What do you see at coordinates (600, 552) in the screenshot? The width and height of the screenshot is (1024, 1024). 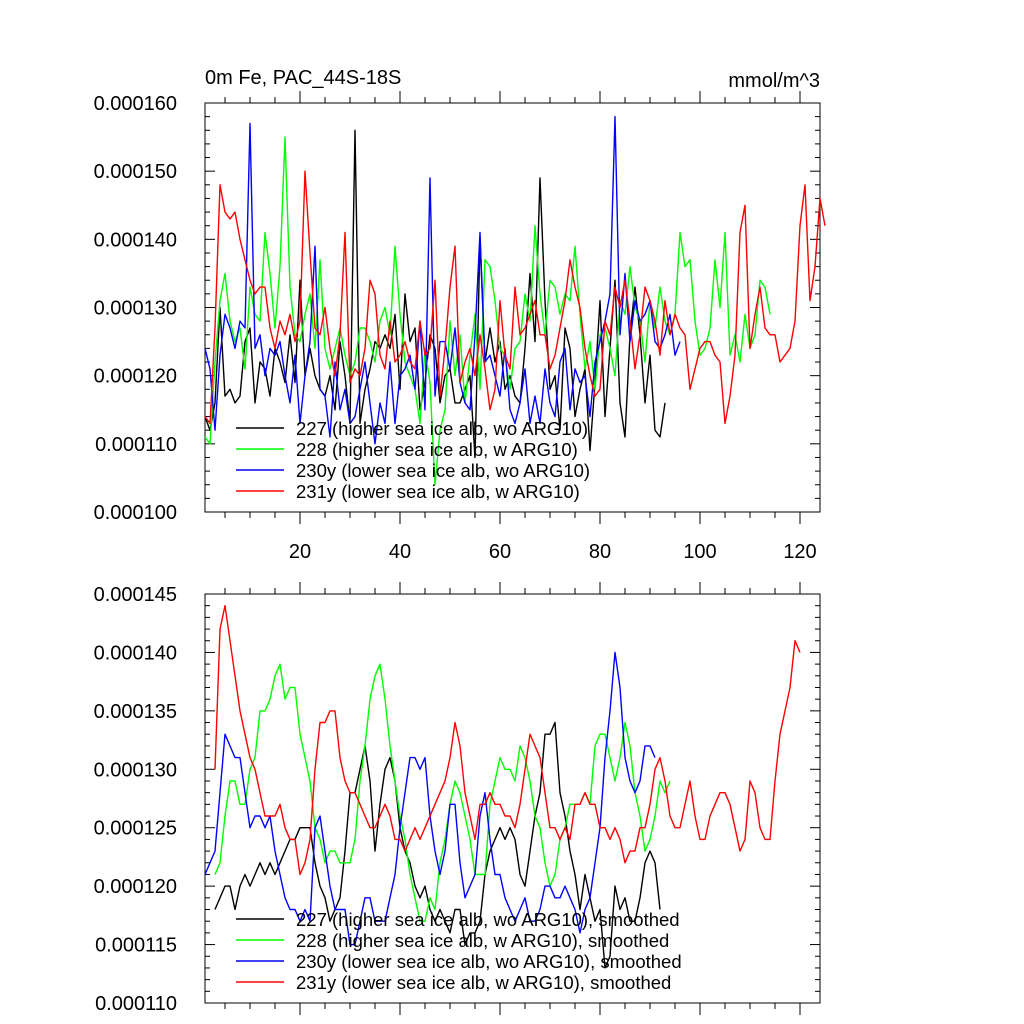 I see `x-tick-label: 80` at bounding box center [600, 552].